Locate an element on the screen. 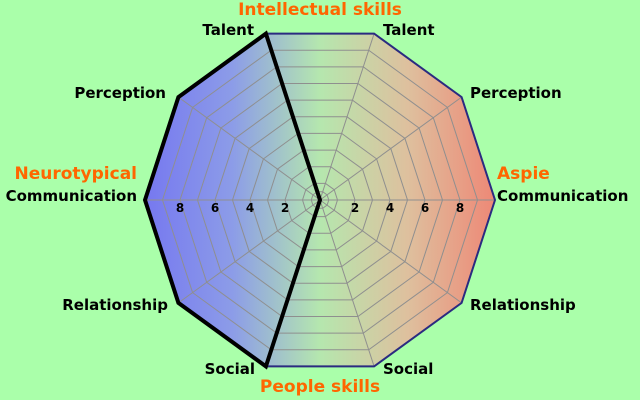  axis-label-talent-right: Talent is located at coordinates (409, 30).